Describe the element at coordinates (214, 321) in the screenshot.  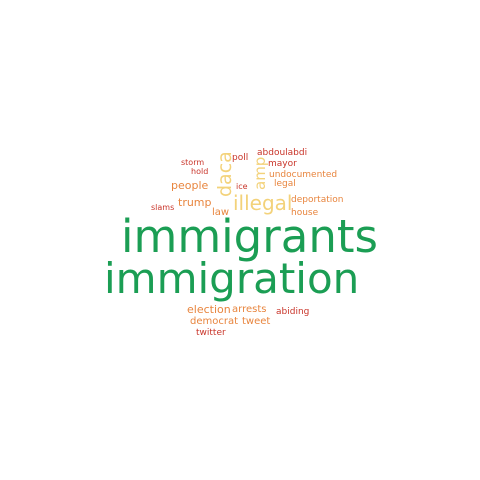
I see `word-democrat: democrat` at that location.